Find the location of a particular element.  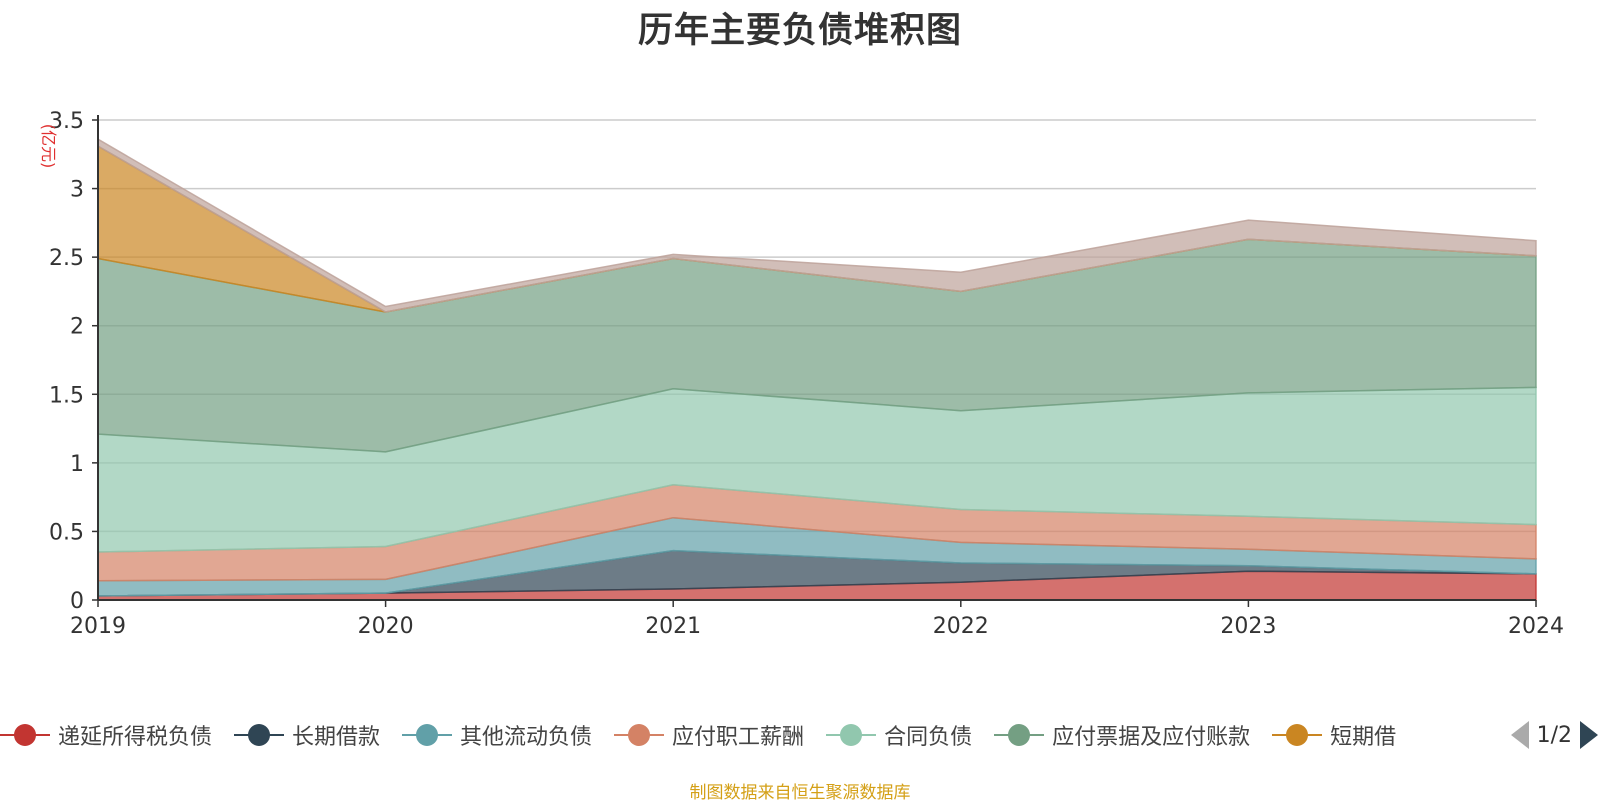

legend-label: 应付职工薪酬 is located at coordinates (738, 737).